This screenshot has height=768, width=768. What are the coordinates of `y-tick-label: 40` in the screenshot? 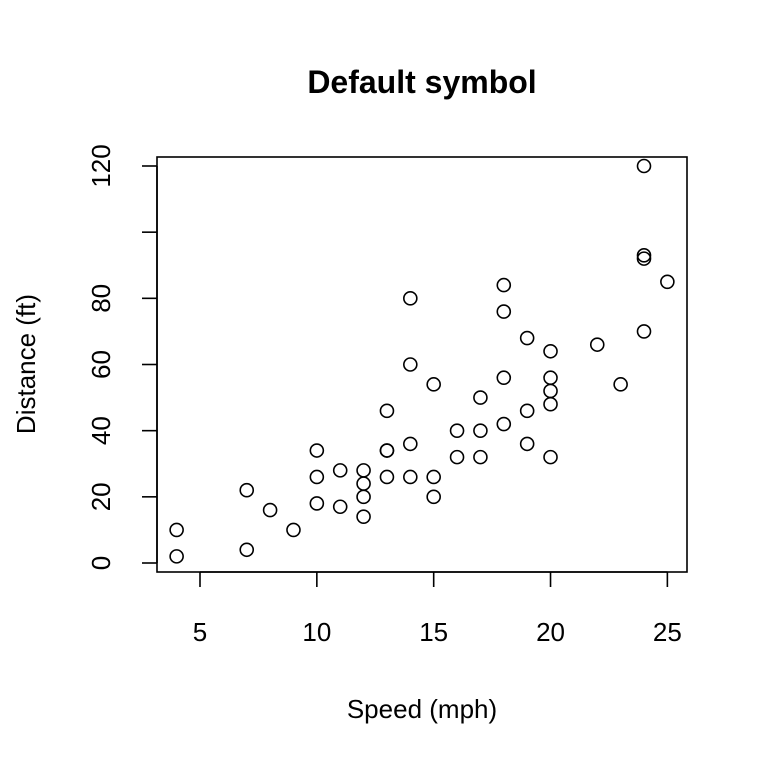 It's located at (101, 430).